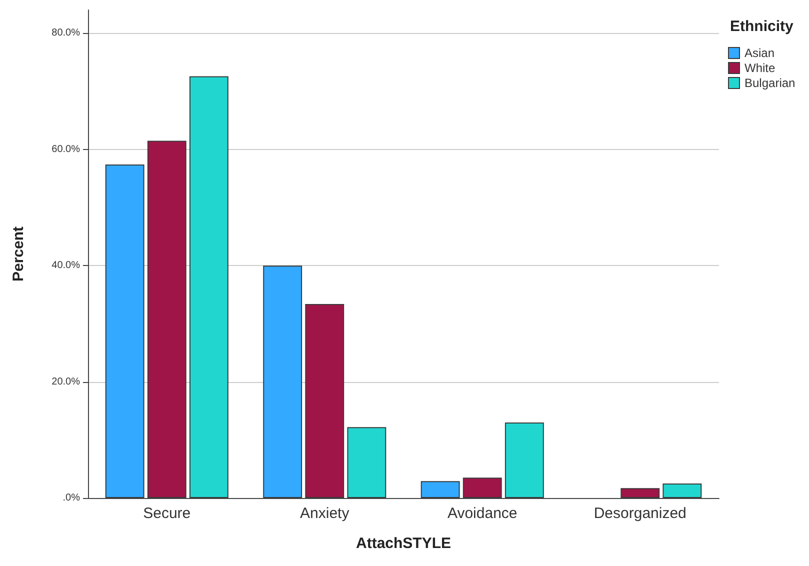 The width and height of the screenshot is (809, 566). I want to click on y-tick-label: .0%, so click(71, 498).